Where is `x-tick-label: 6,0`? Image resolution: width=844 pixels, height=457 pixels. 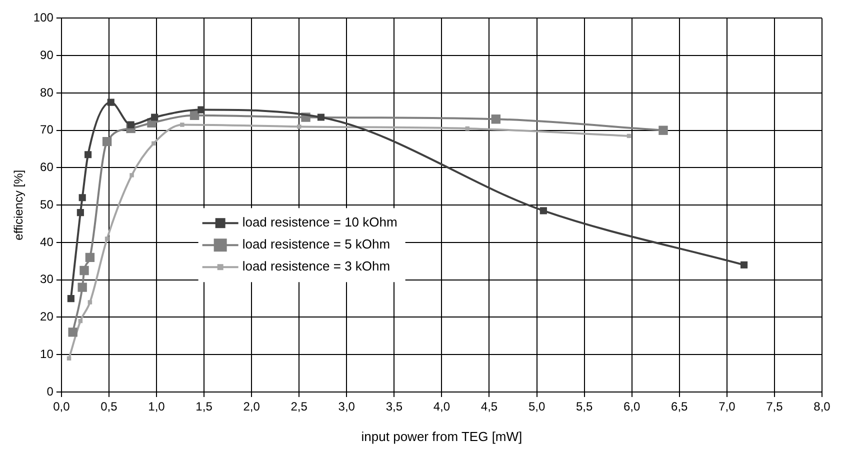 x-tick-label: 6,0 is located at coordinates (632, 407).